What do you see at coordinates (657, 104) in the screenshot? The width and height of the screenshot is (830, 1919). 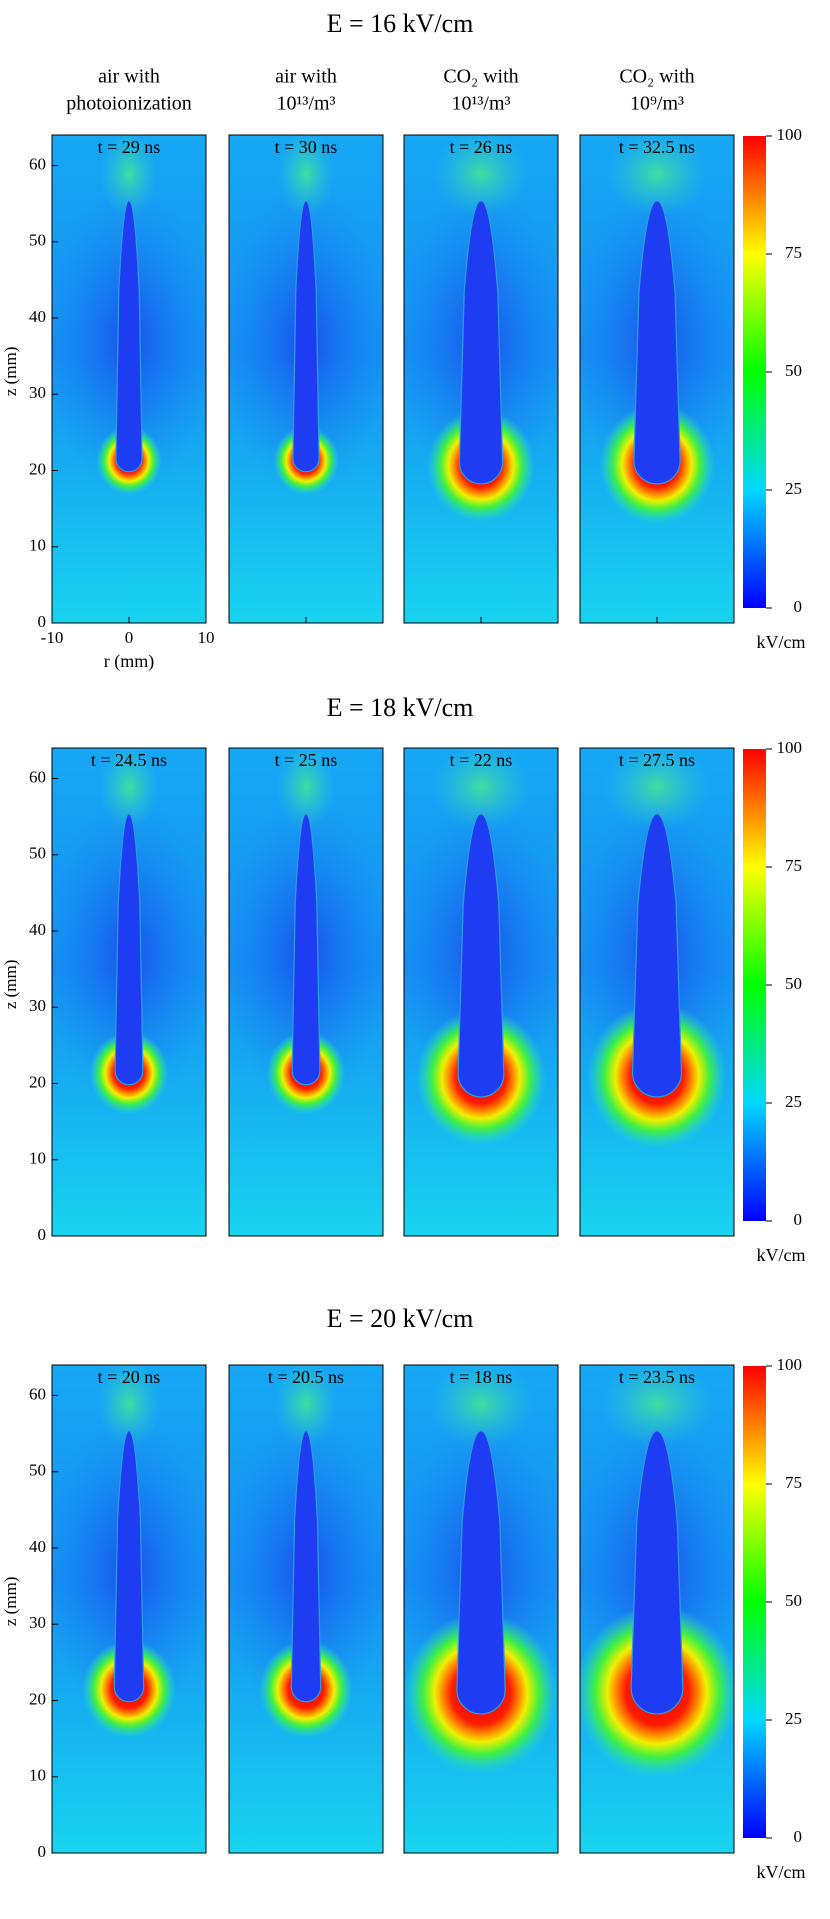 I see `column-header: 10⁹/m³` at bounding box center [657, 104].